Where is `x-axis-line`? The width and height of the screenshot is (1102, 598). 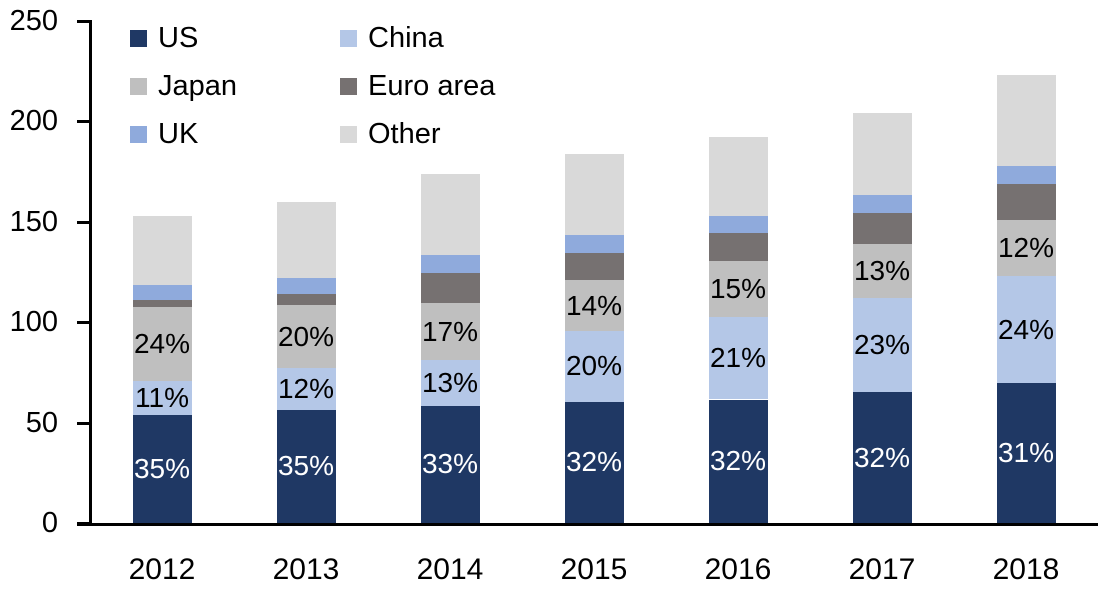
x-axis-line is located at coordinates (587, 524).